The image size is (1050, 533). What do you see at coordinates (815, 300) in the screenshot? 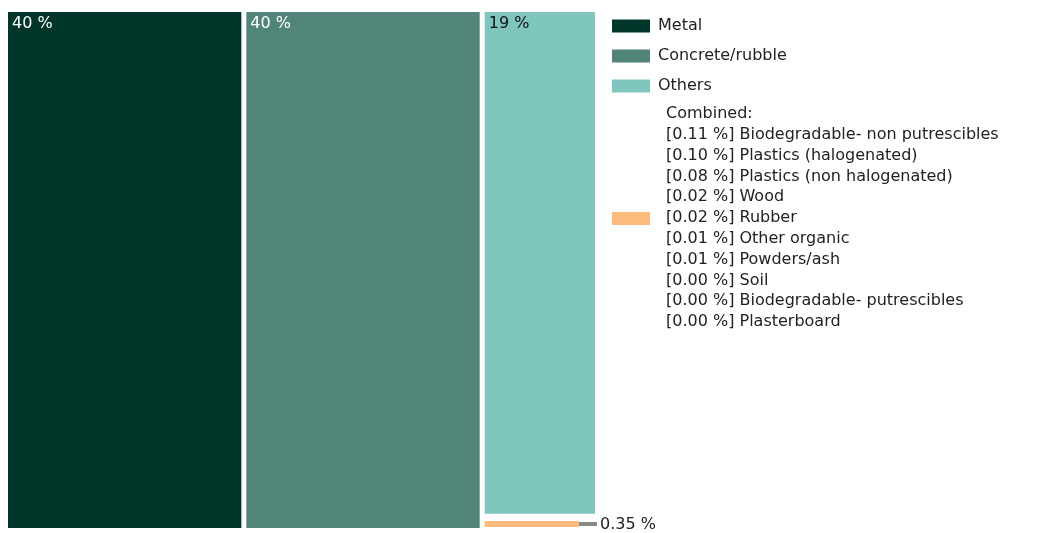
I see `text: [0.00 %] Biodegradable- putrescibles` at bounding box center [815, 300].